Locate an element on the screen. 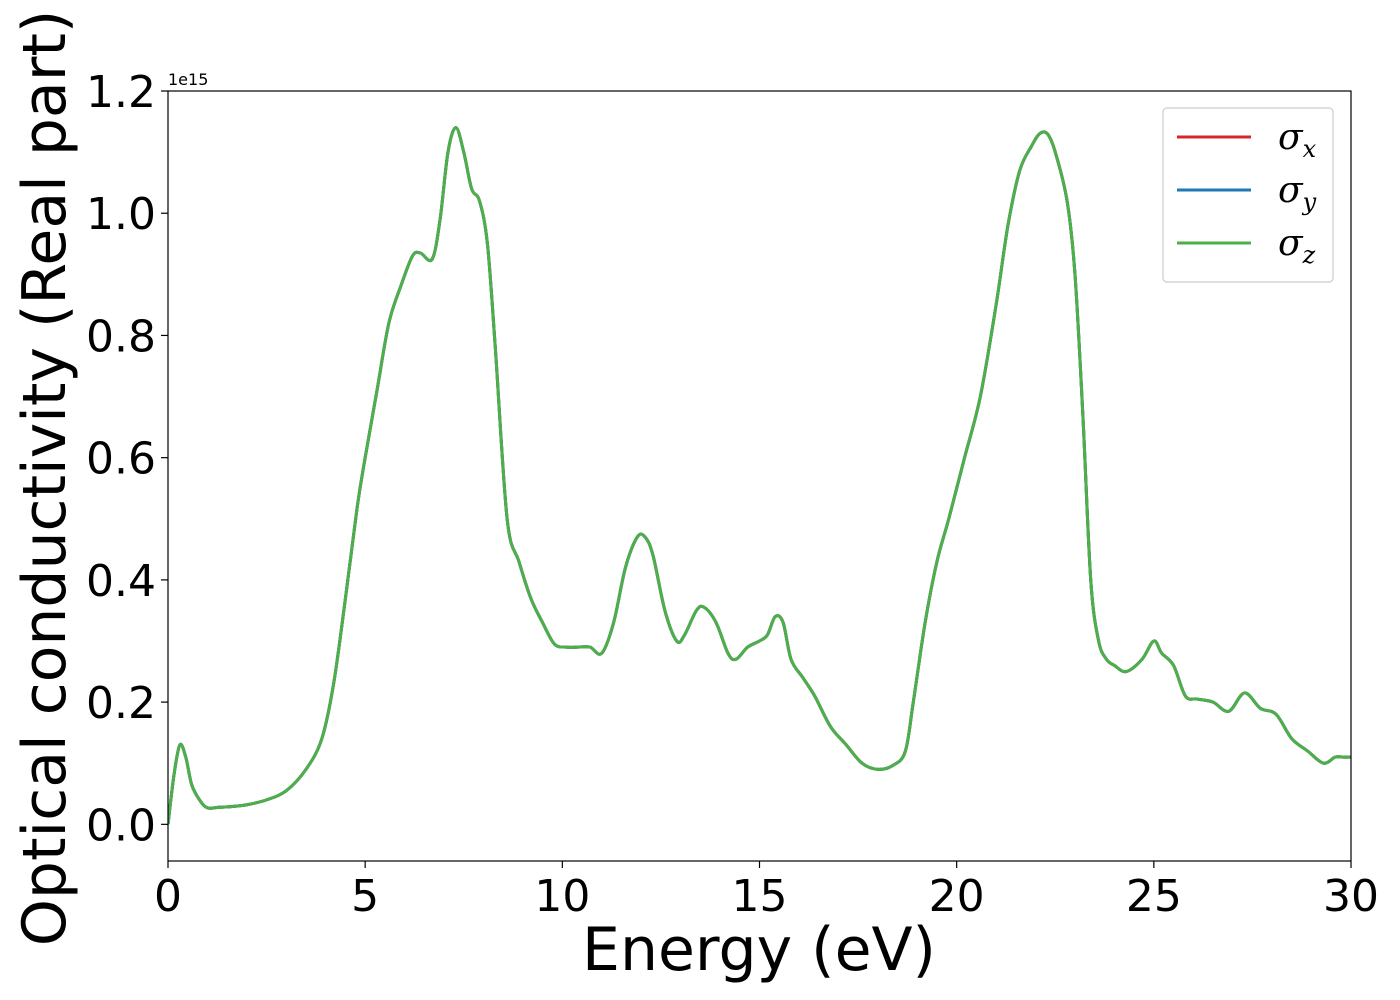 The image size is (1400, 1000). y-tick-label: 0.4 is located at coordinates (121, 581).